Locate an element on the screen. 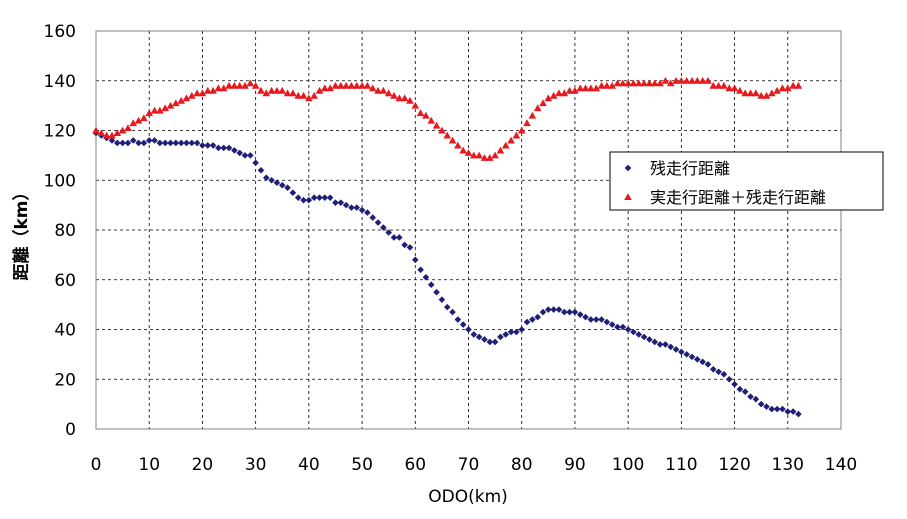  legend-item-series-2: 実走行距離＋残走行距離 is located at coordinates (725, 197).